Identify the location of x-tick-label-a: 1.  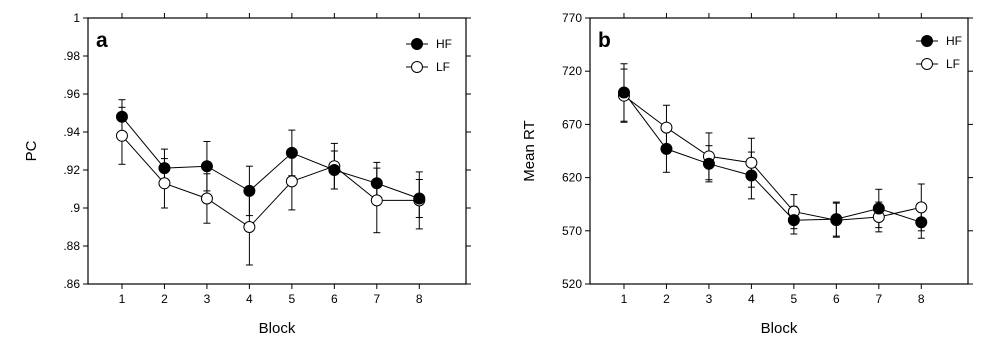
(122, 299).